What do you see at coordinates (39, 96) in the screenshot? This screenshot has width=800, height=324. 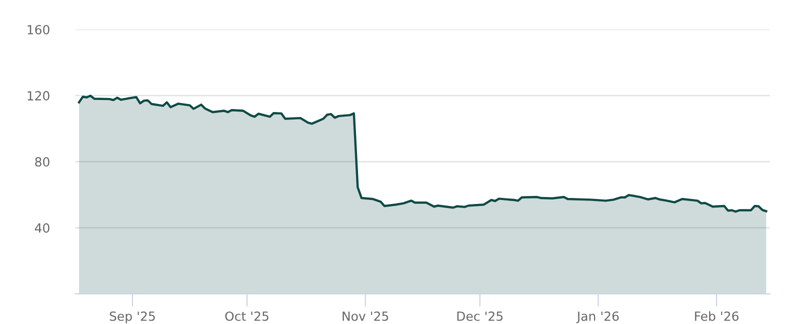 I see `y-tick-label: 120` at bounding box center [39, 96].